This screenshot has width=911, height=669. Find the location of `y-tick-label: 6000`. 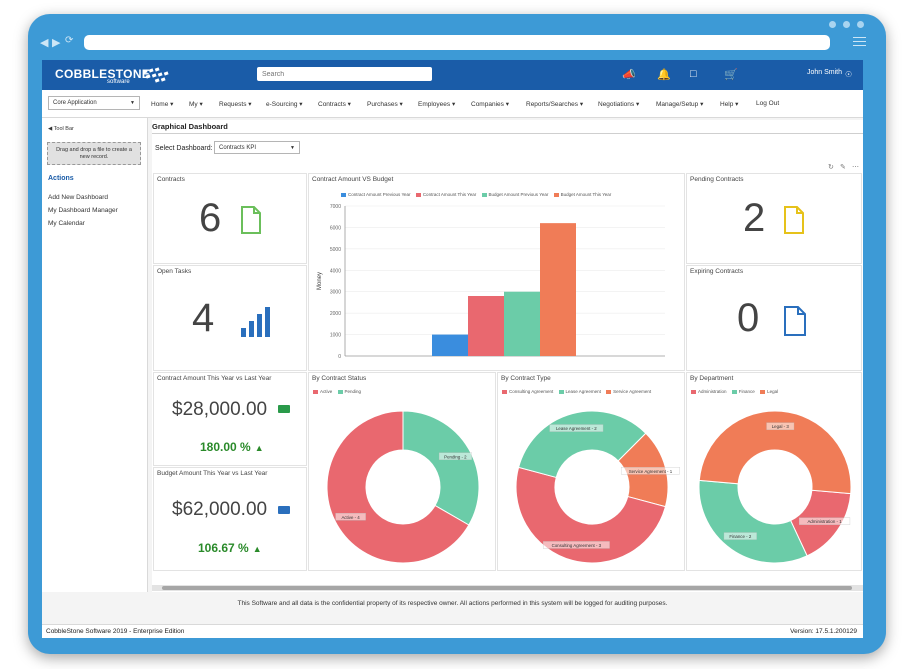

y-tick-label: 6000 is located at coordinates (335, 228).